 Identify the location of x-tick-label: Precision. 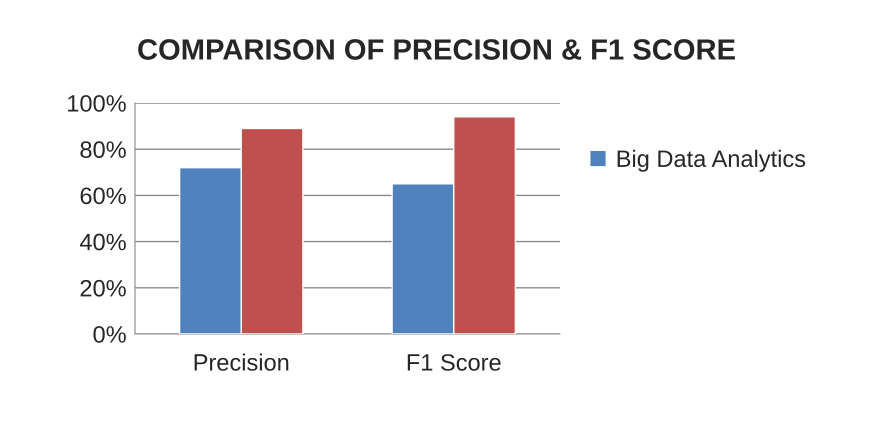
(241, 362).